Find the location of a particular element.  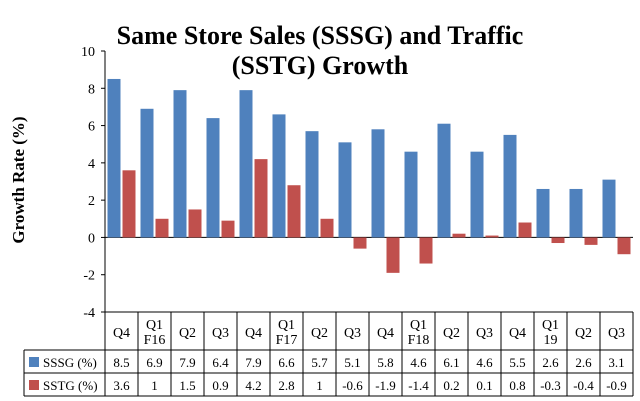

y-tick-label: 10 is located at coordinates (88, 52).